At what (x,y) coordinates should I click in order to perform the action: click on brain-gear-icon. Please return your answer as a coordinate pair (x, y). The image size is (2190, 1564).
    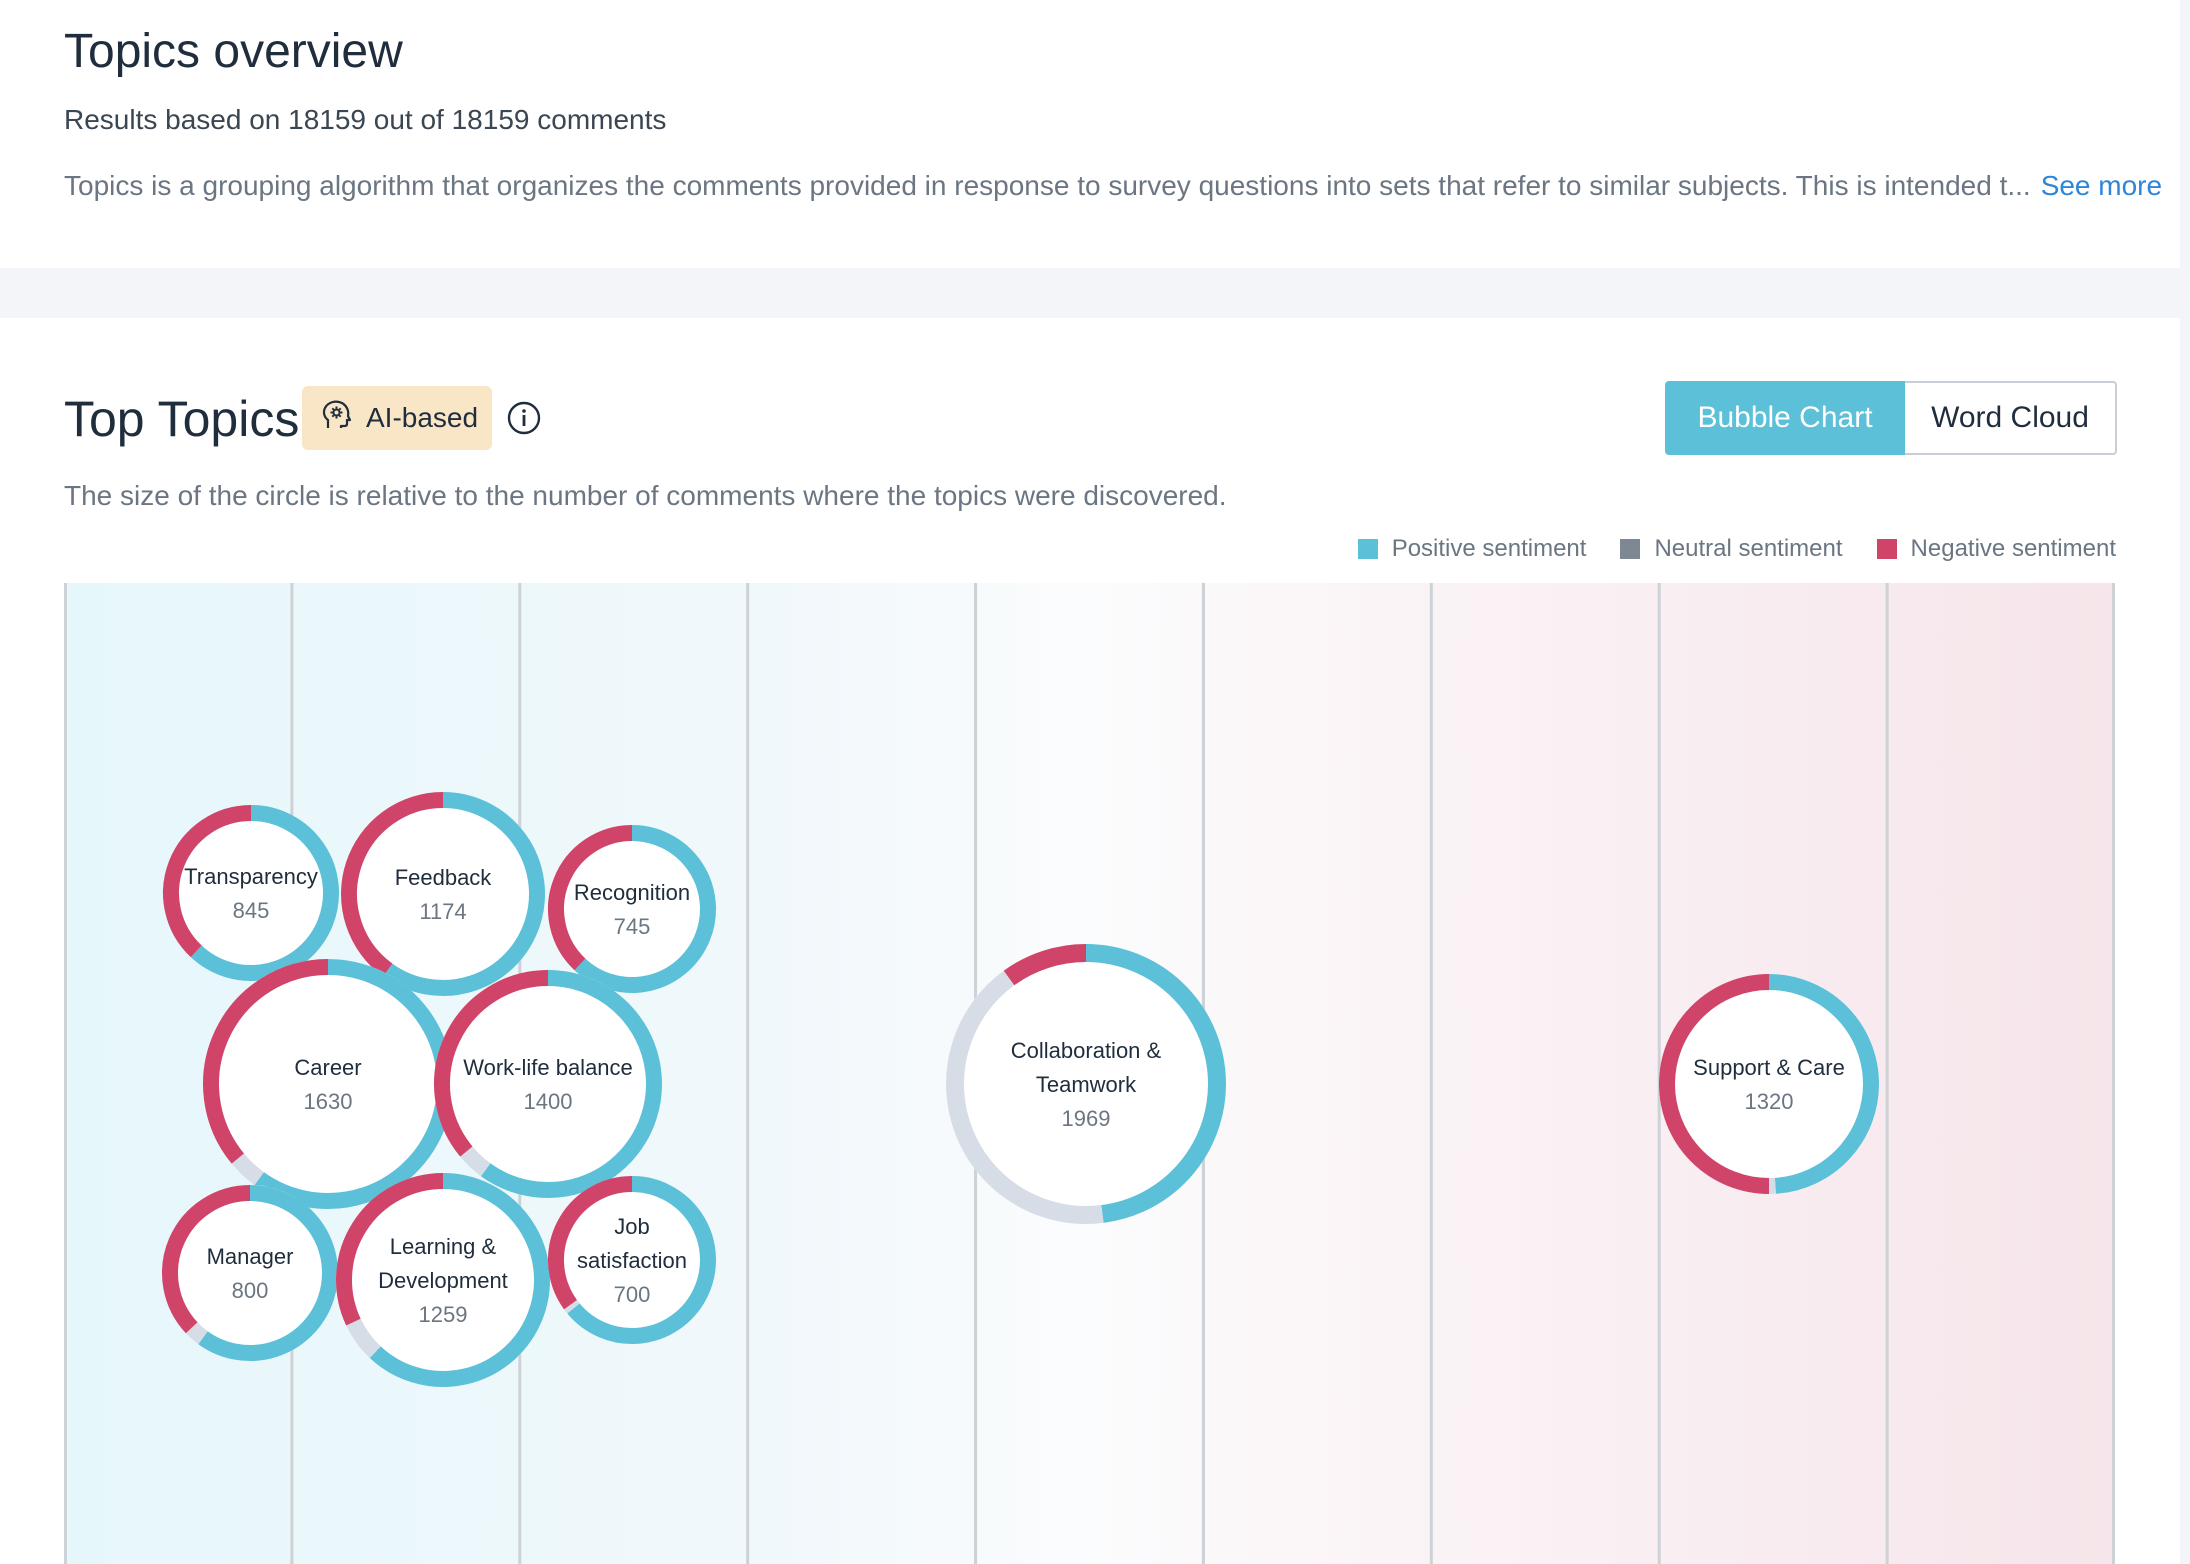
    Looking at the image, I should click on (337, 418).